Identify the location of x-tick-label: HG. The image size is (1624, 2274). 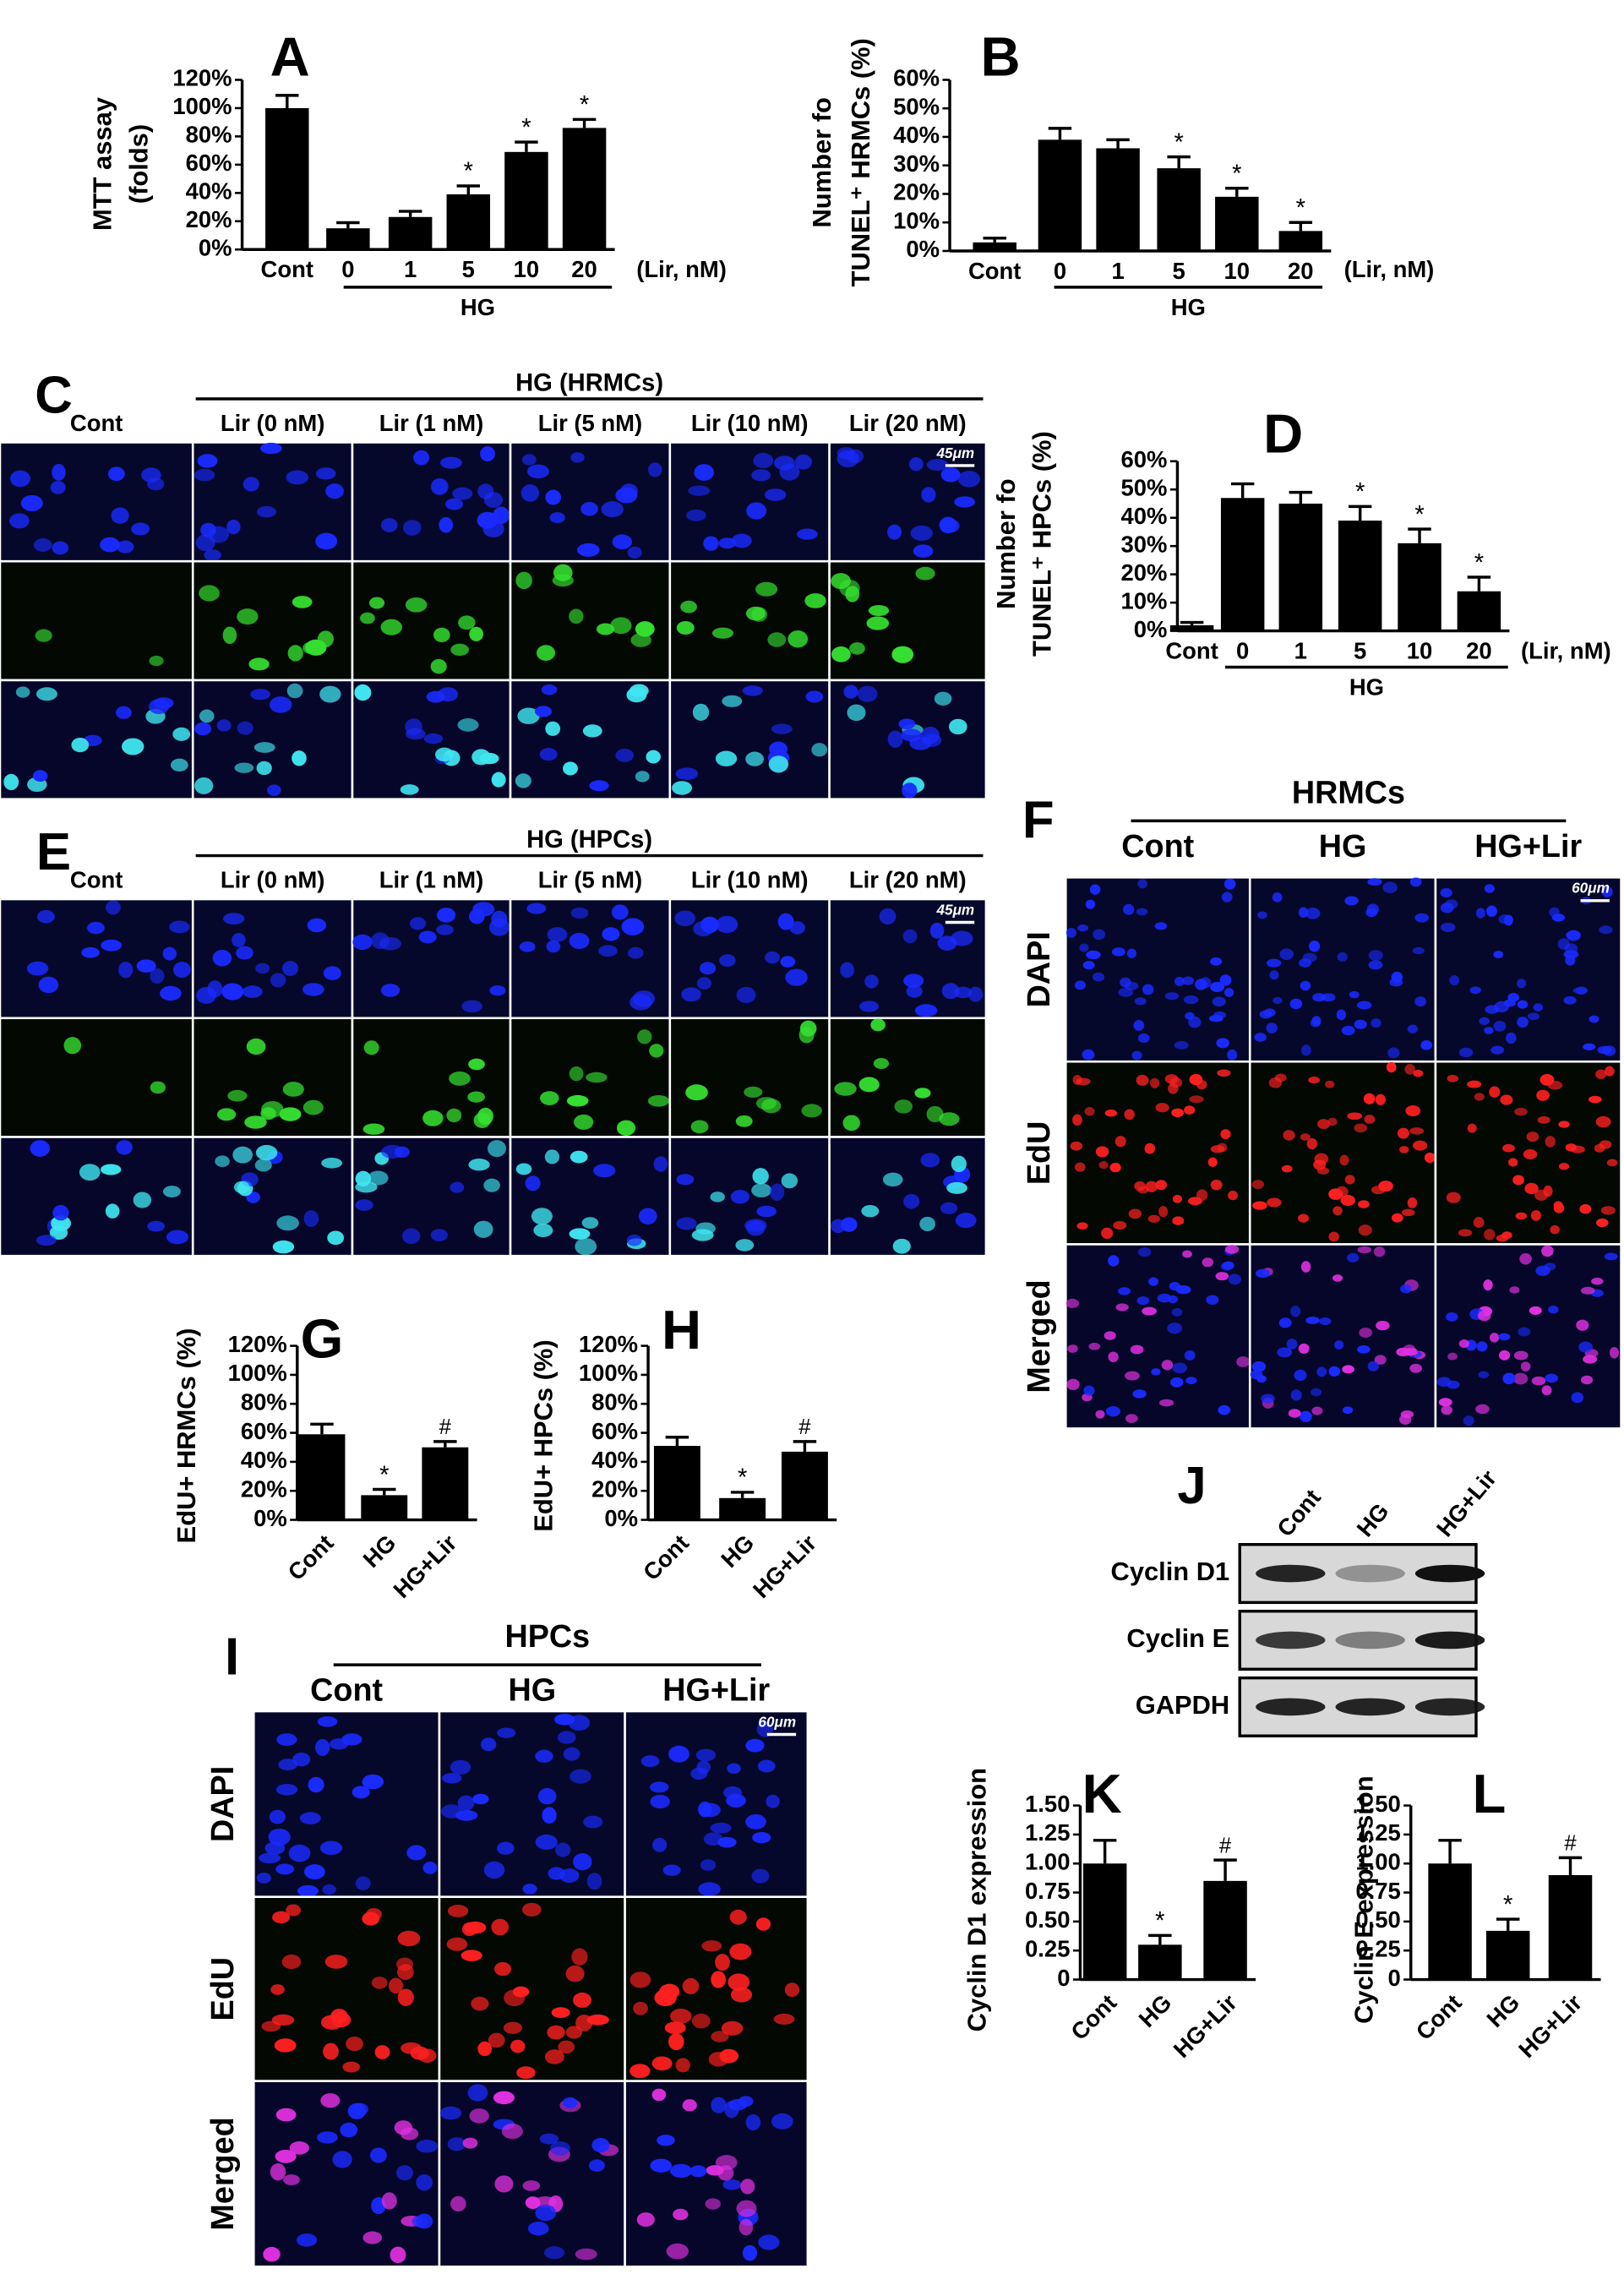
(737, 1551).